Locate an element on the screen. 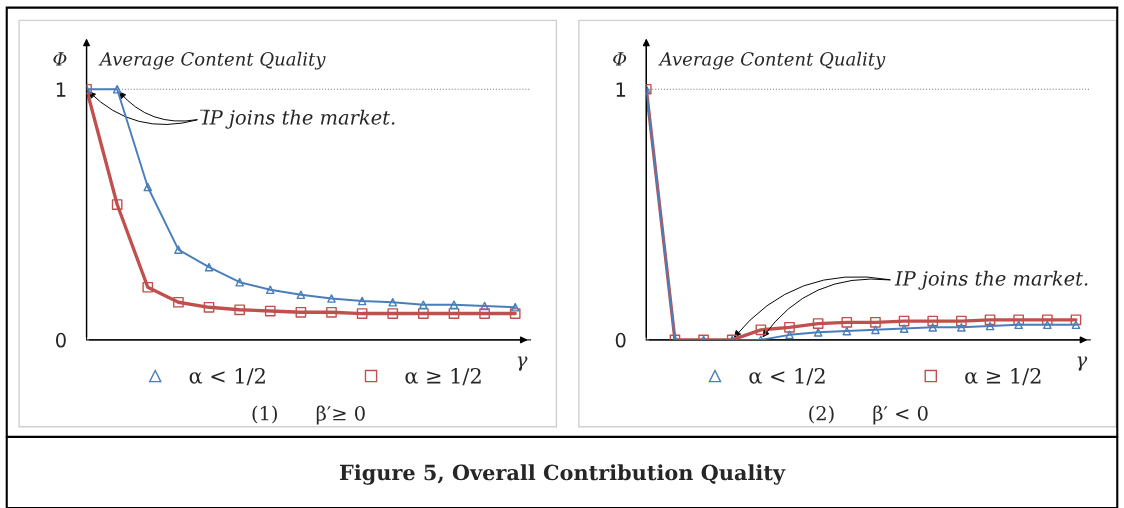 The image size is (1124, 508). text: (2) β′ < 0 is located at coordinates (868, 415).